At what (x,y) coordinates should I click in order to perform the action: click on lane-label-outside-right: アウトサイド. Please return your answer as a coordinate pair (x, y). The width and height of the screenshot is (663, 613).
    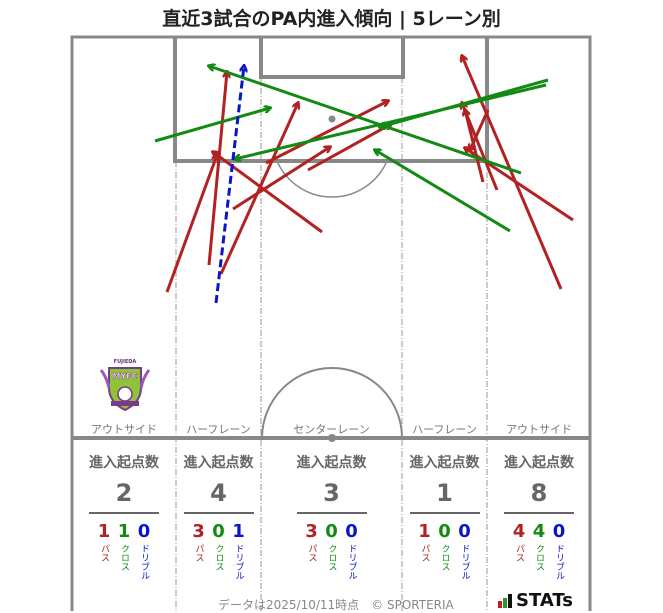
    Looking at the image, I should click on (539, 429).